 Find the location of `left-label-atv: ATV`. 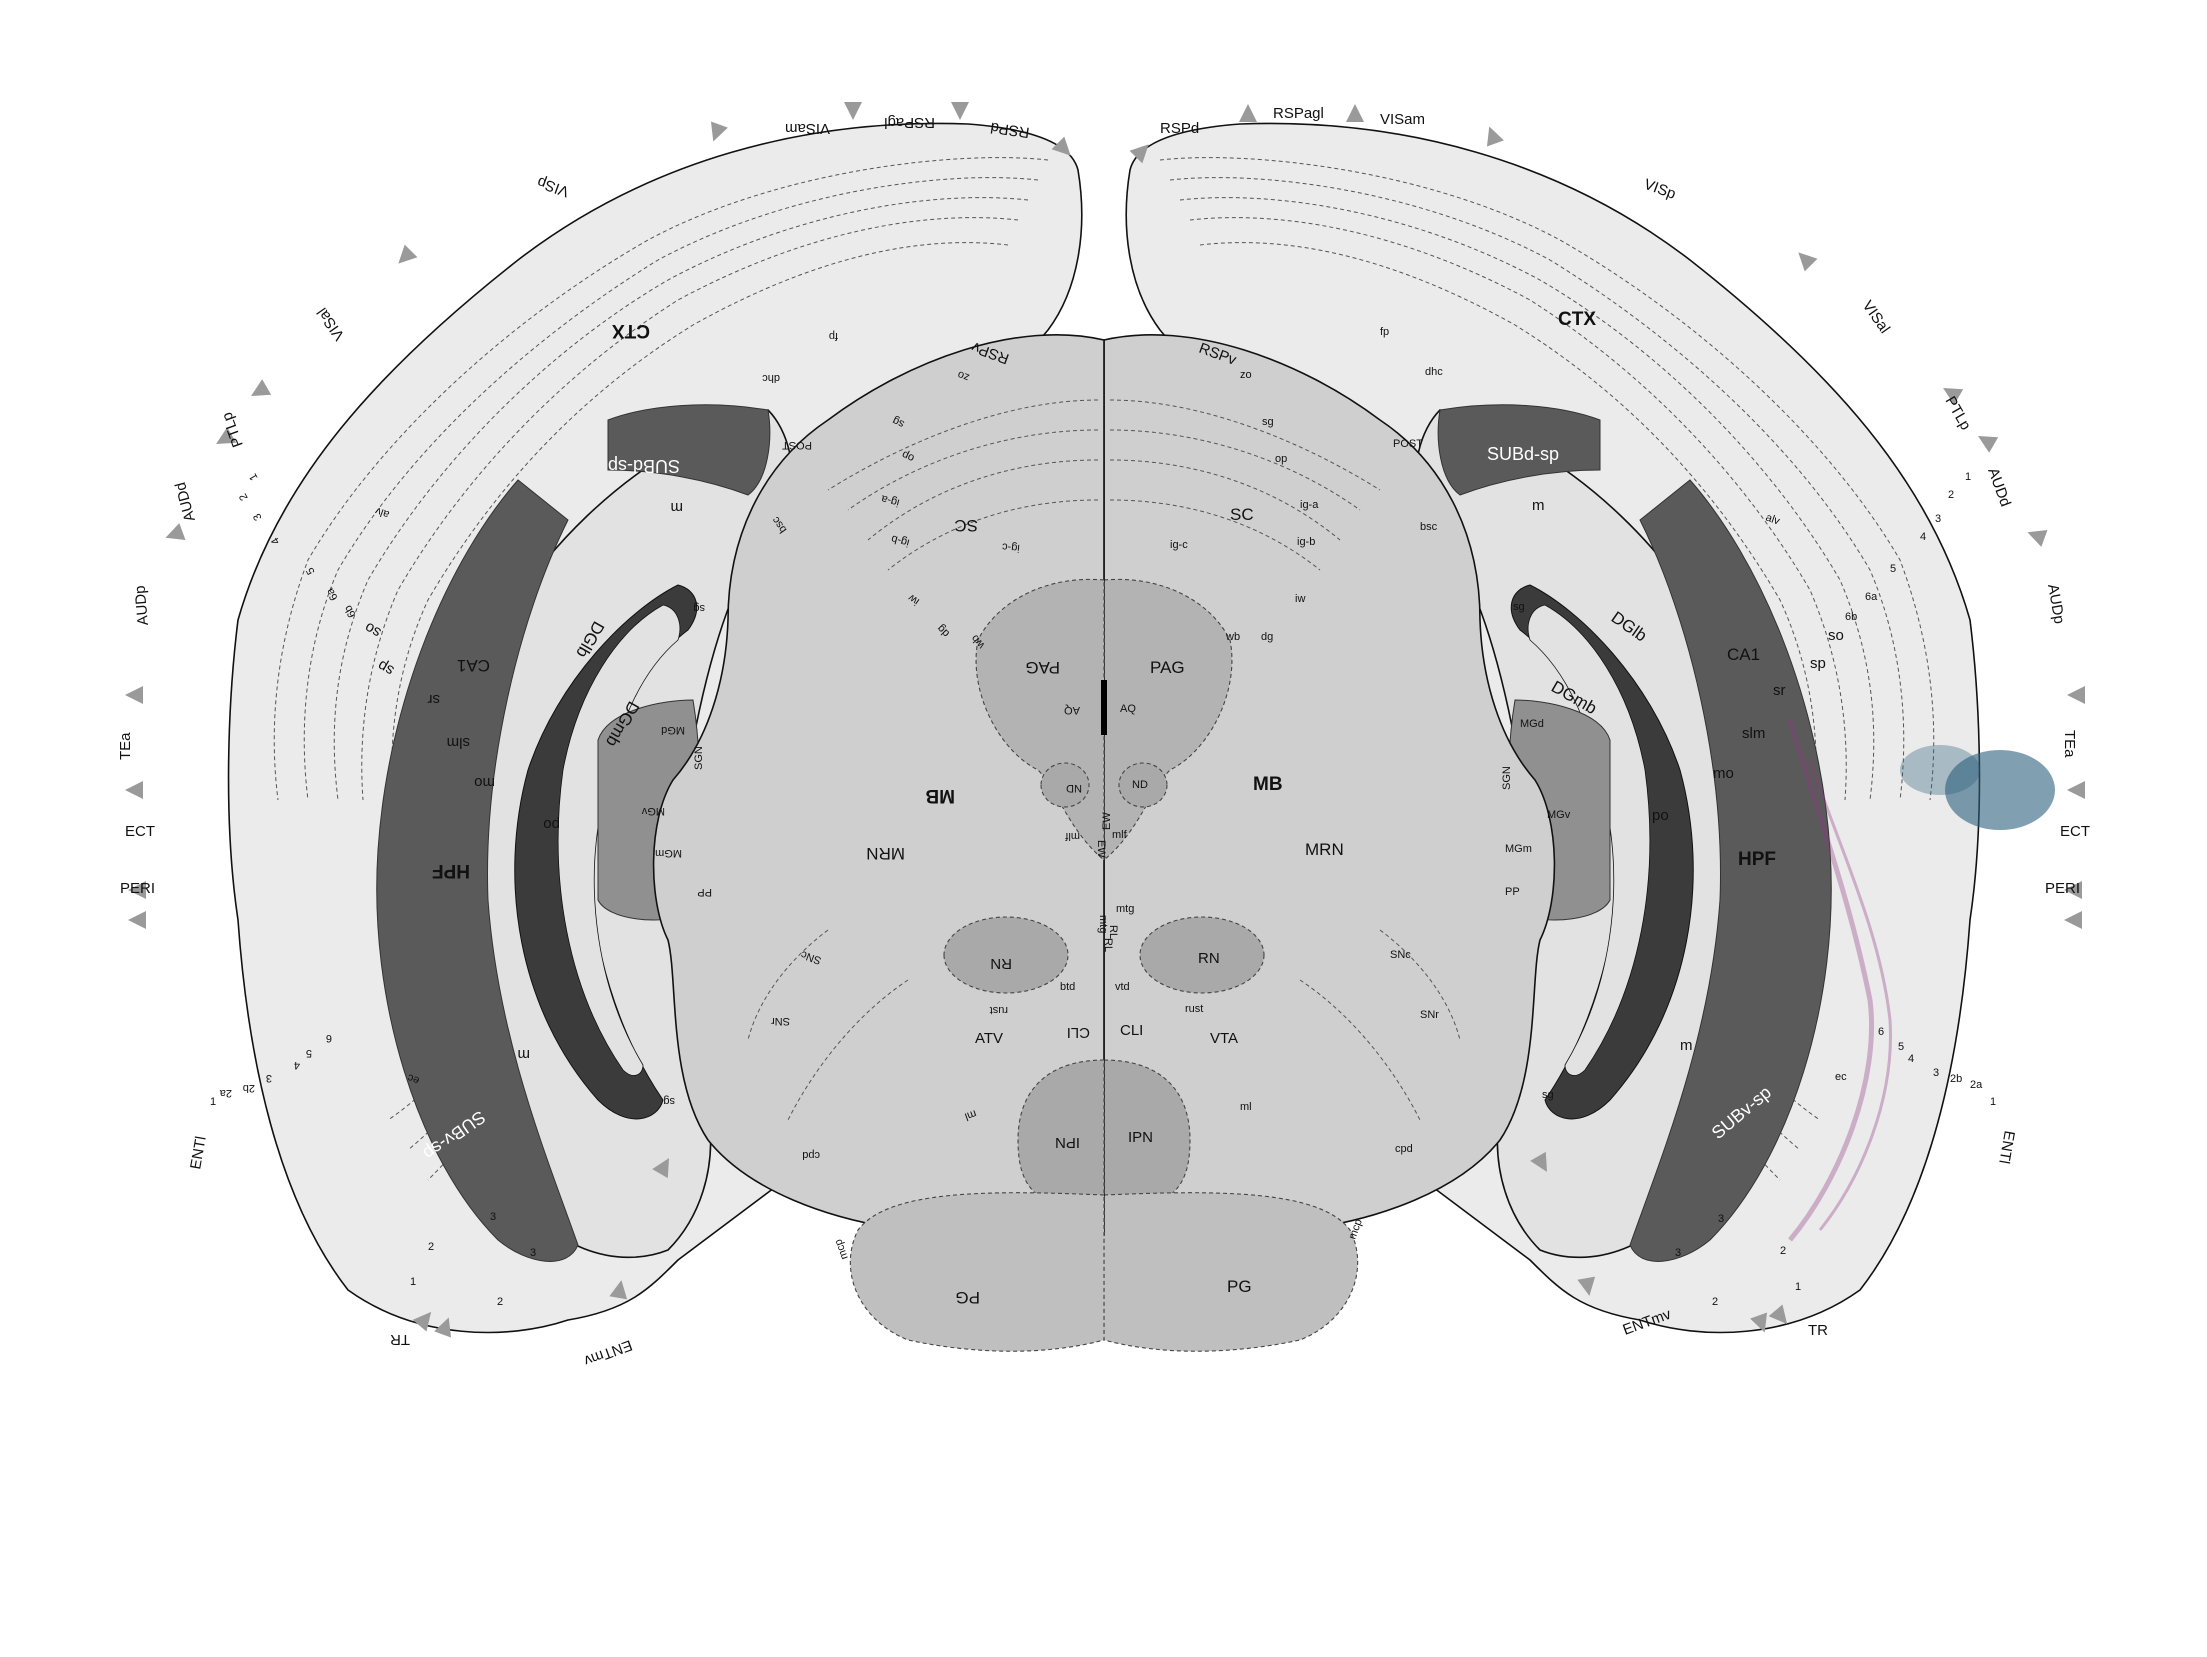

left-label-atv: ATV is located at coordinates (989, 1038).